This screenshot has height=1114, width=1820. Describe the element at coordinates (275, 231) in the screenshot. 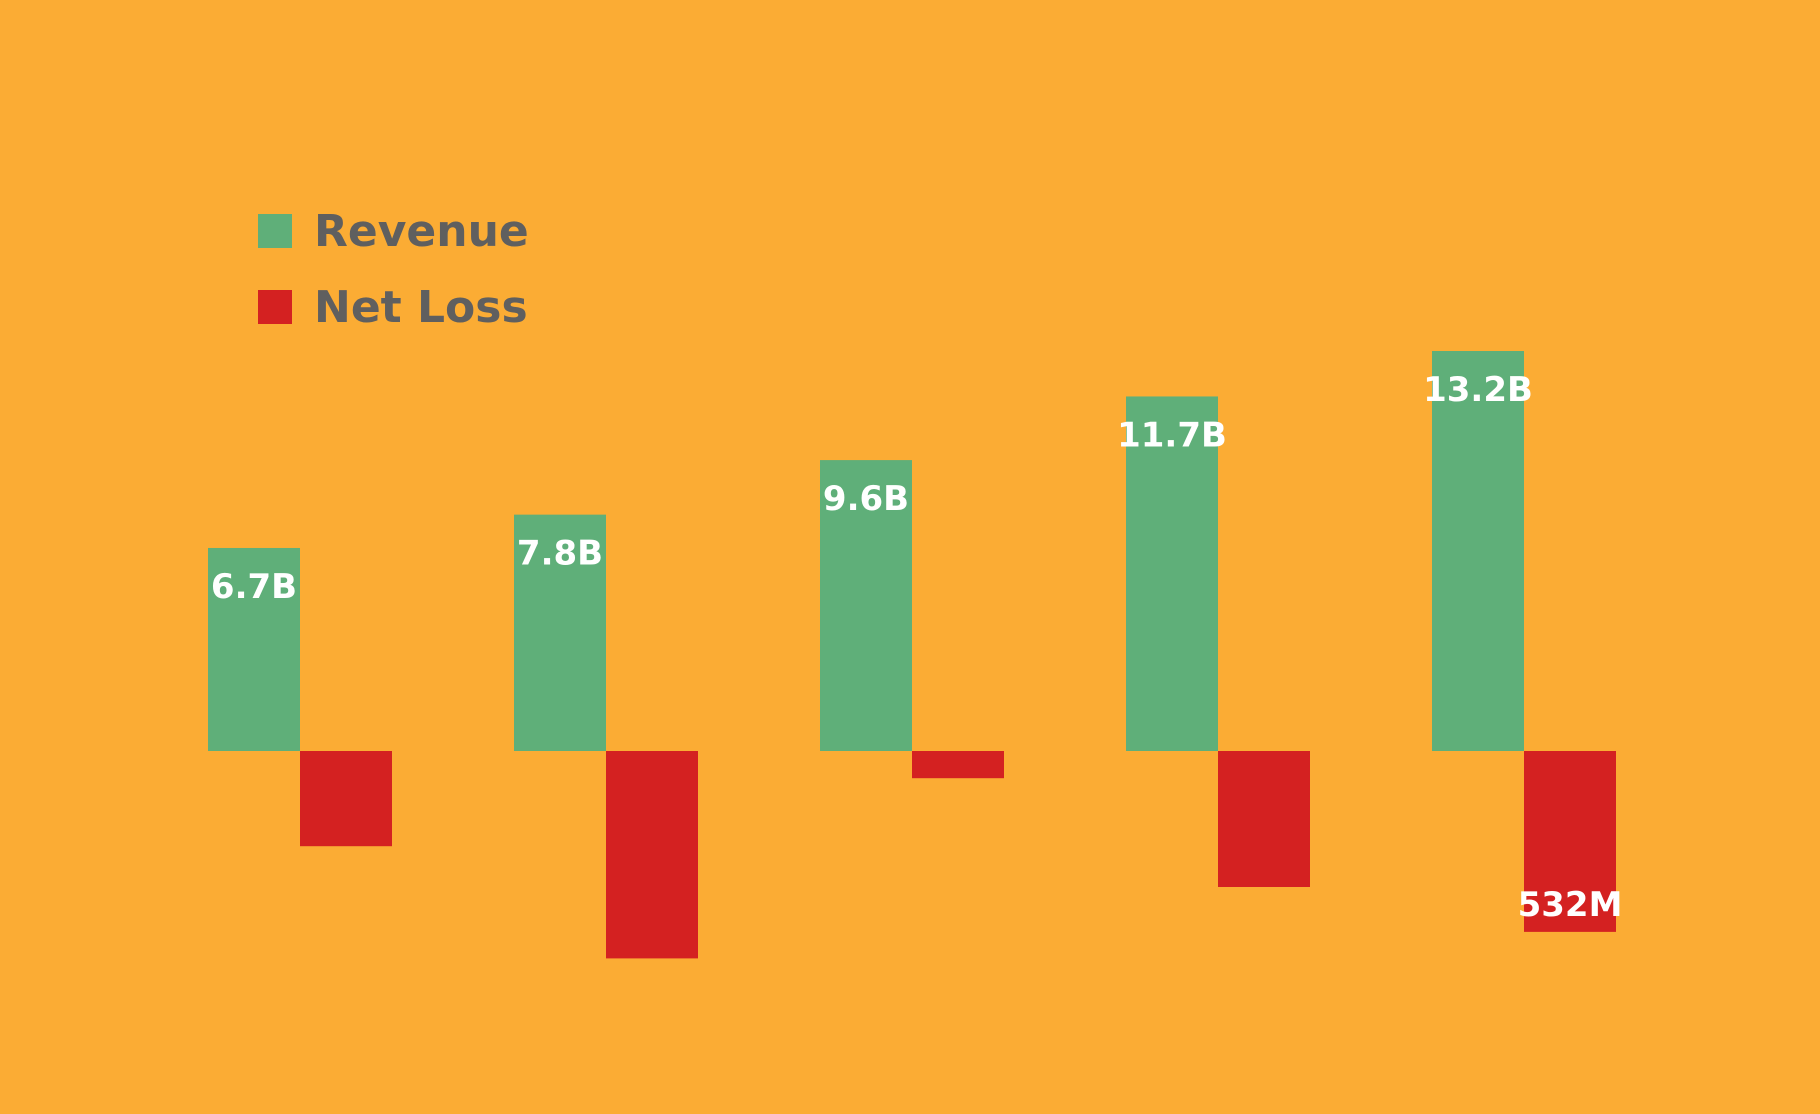

I see `legend-swatch-revenue` at that location.